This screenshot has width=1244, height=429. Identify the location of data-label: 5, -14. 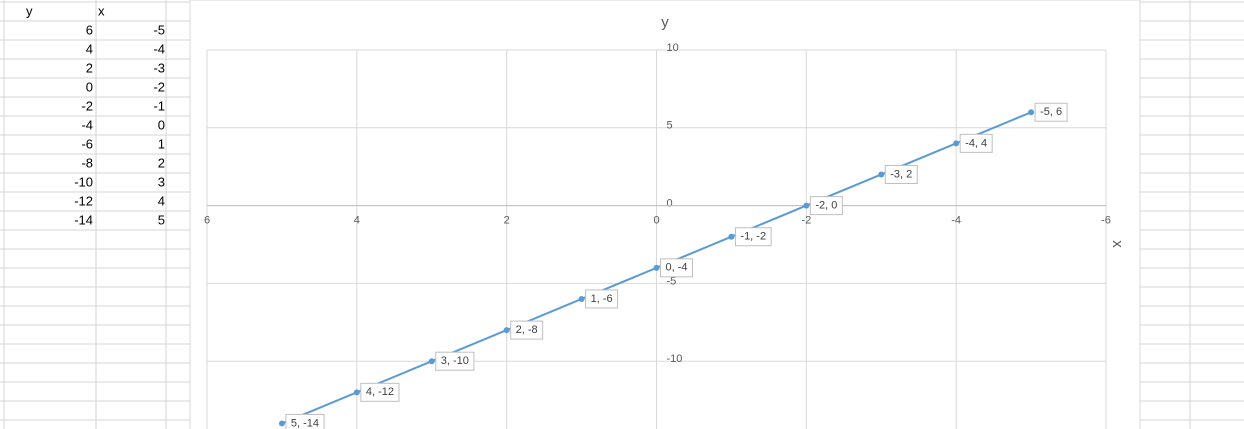
(305, 423).